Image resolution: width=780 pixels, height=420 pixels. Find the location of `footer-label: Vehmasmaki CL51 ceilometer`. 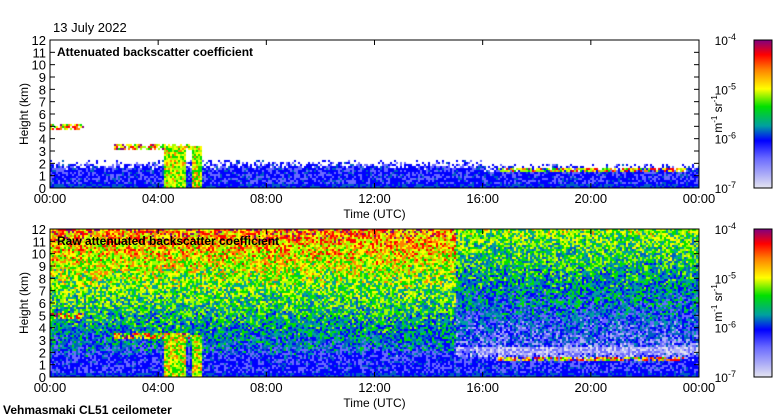

footer-label: Vehmasmaki CL51 ceilometer is located at coordinates (87, 410).